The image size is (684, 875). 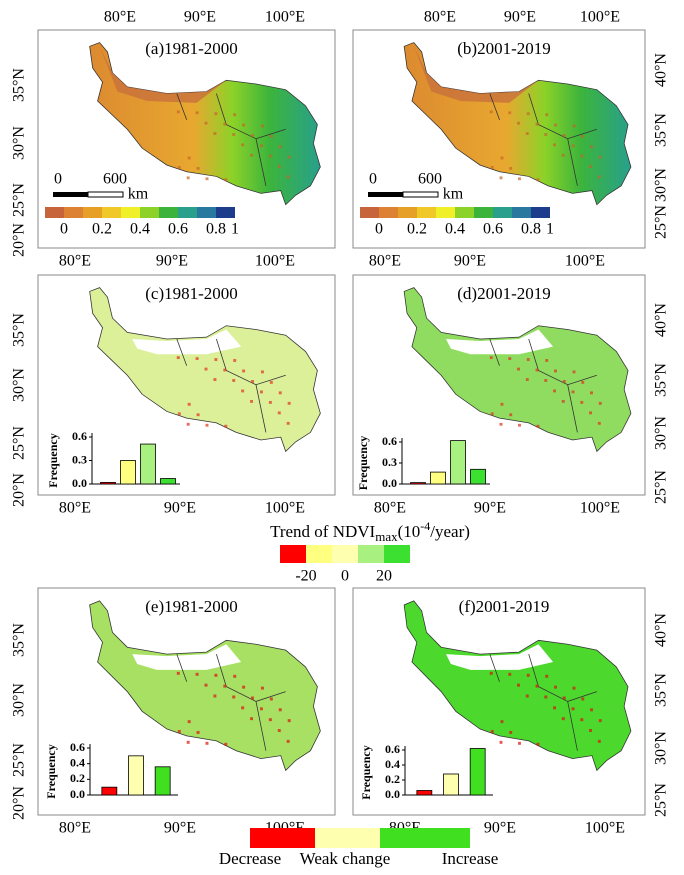 I want to click on trend-swatch, so click(x=319, y=554).